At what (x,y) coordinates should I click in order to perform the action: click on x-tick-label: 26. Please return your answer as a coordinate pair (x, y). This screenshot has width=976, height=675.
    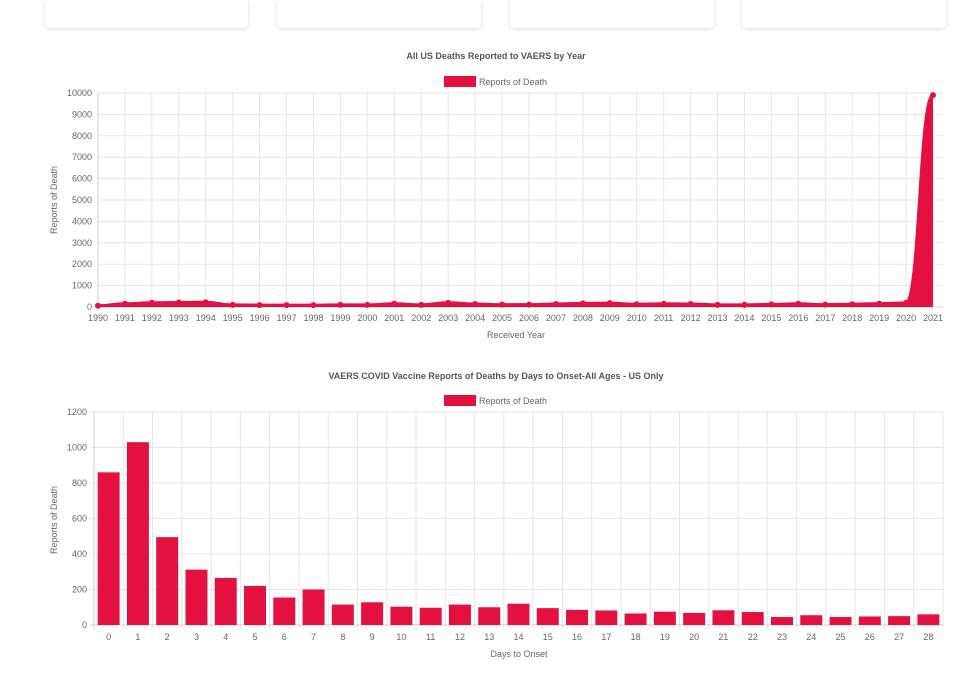
    Looking at the image, I should click on (870, 637).